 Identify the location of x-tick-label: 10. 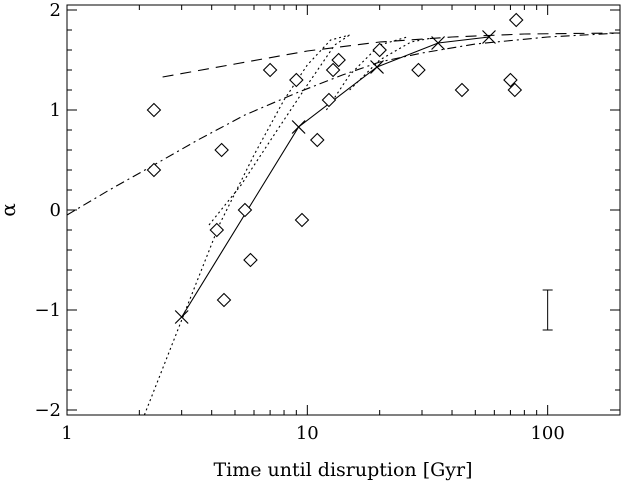
(307, 433).